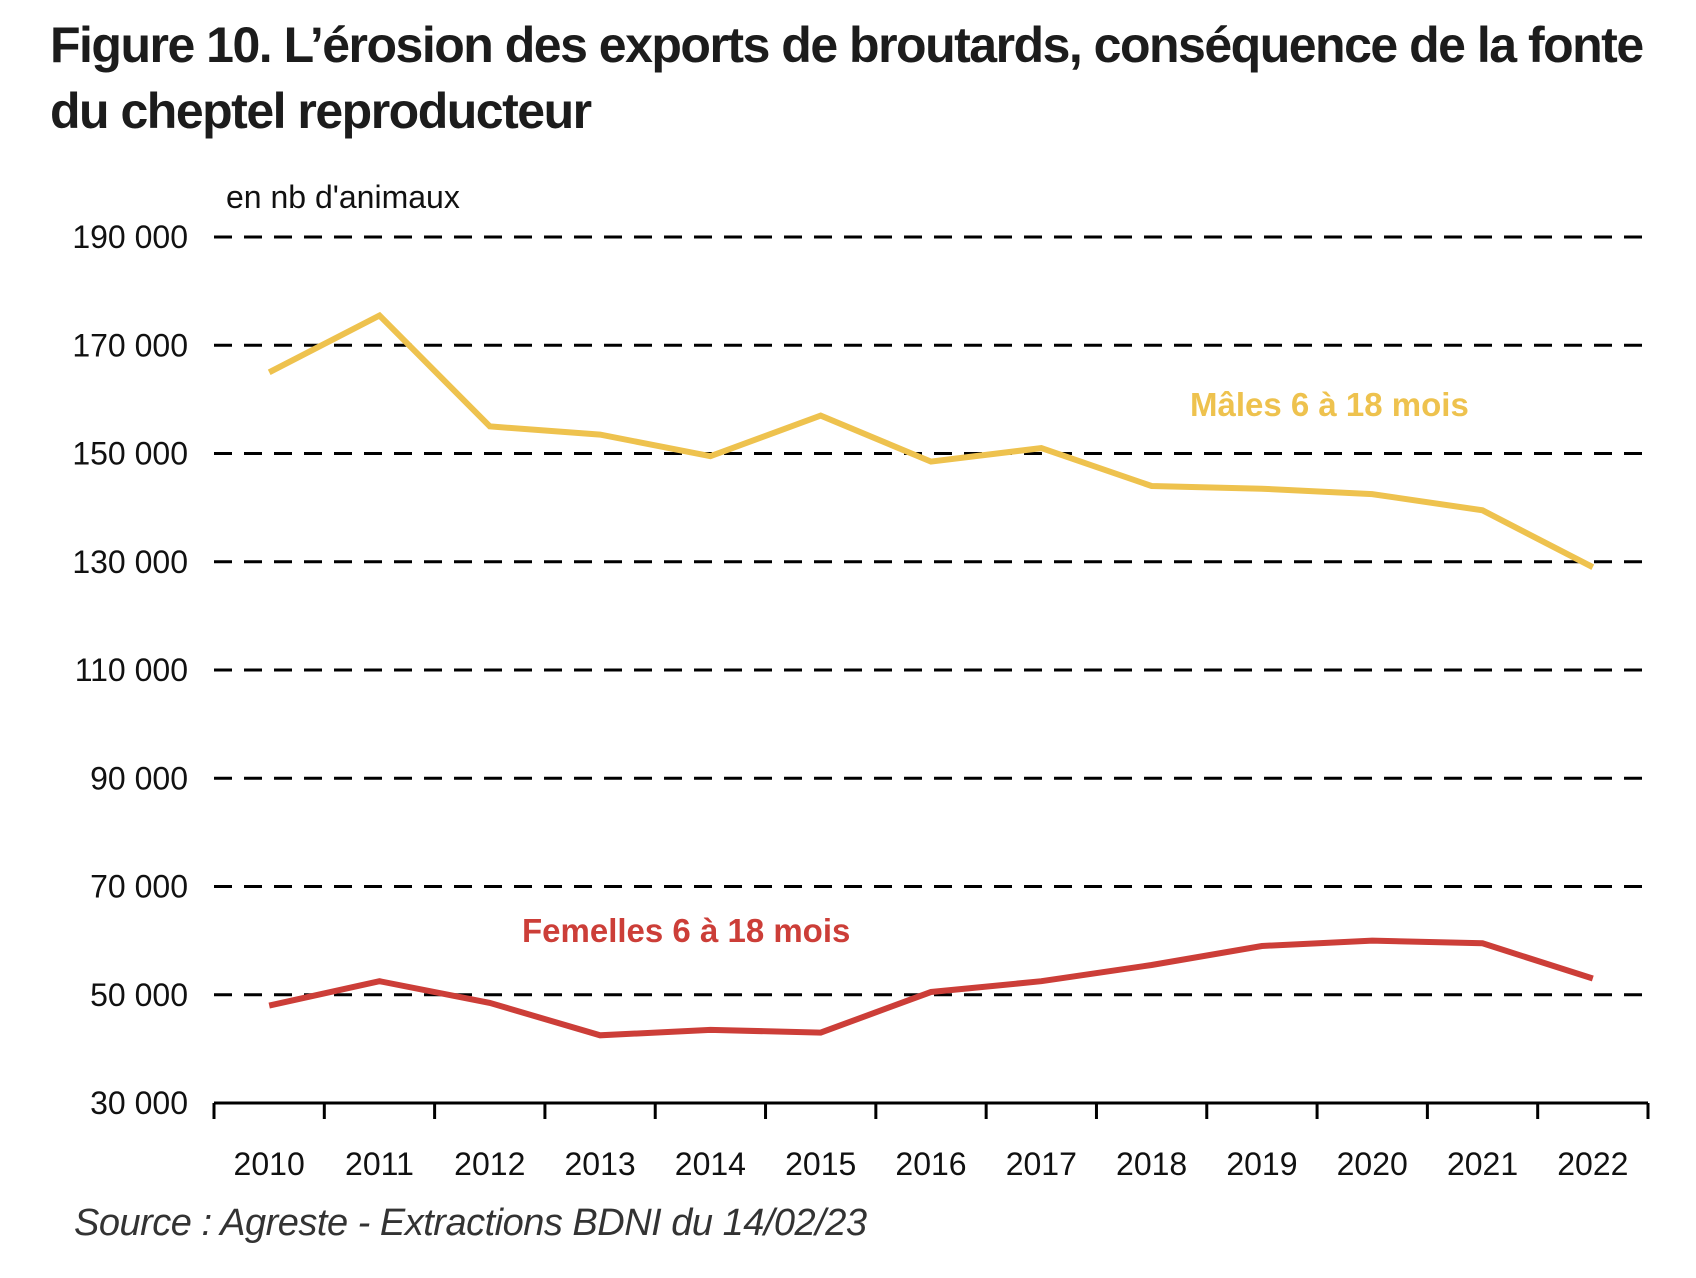 The height and width of the screenshot is (1278, 1696). What do you see at coordinates (710, 1164) in the screenshot?
I see `x-tick-label: 2014` at bounding box center [710, 1164].